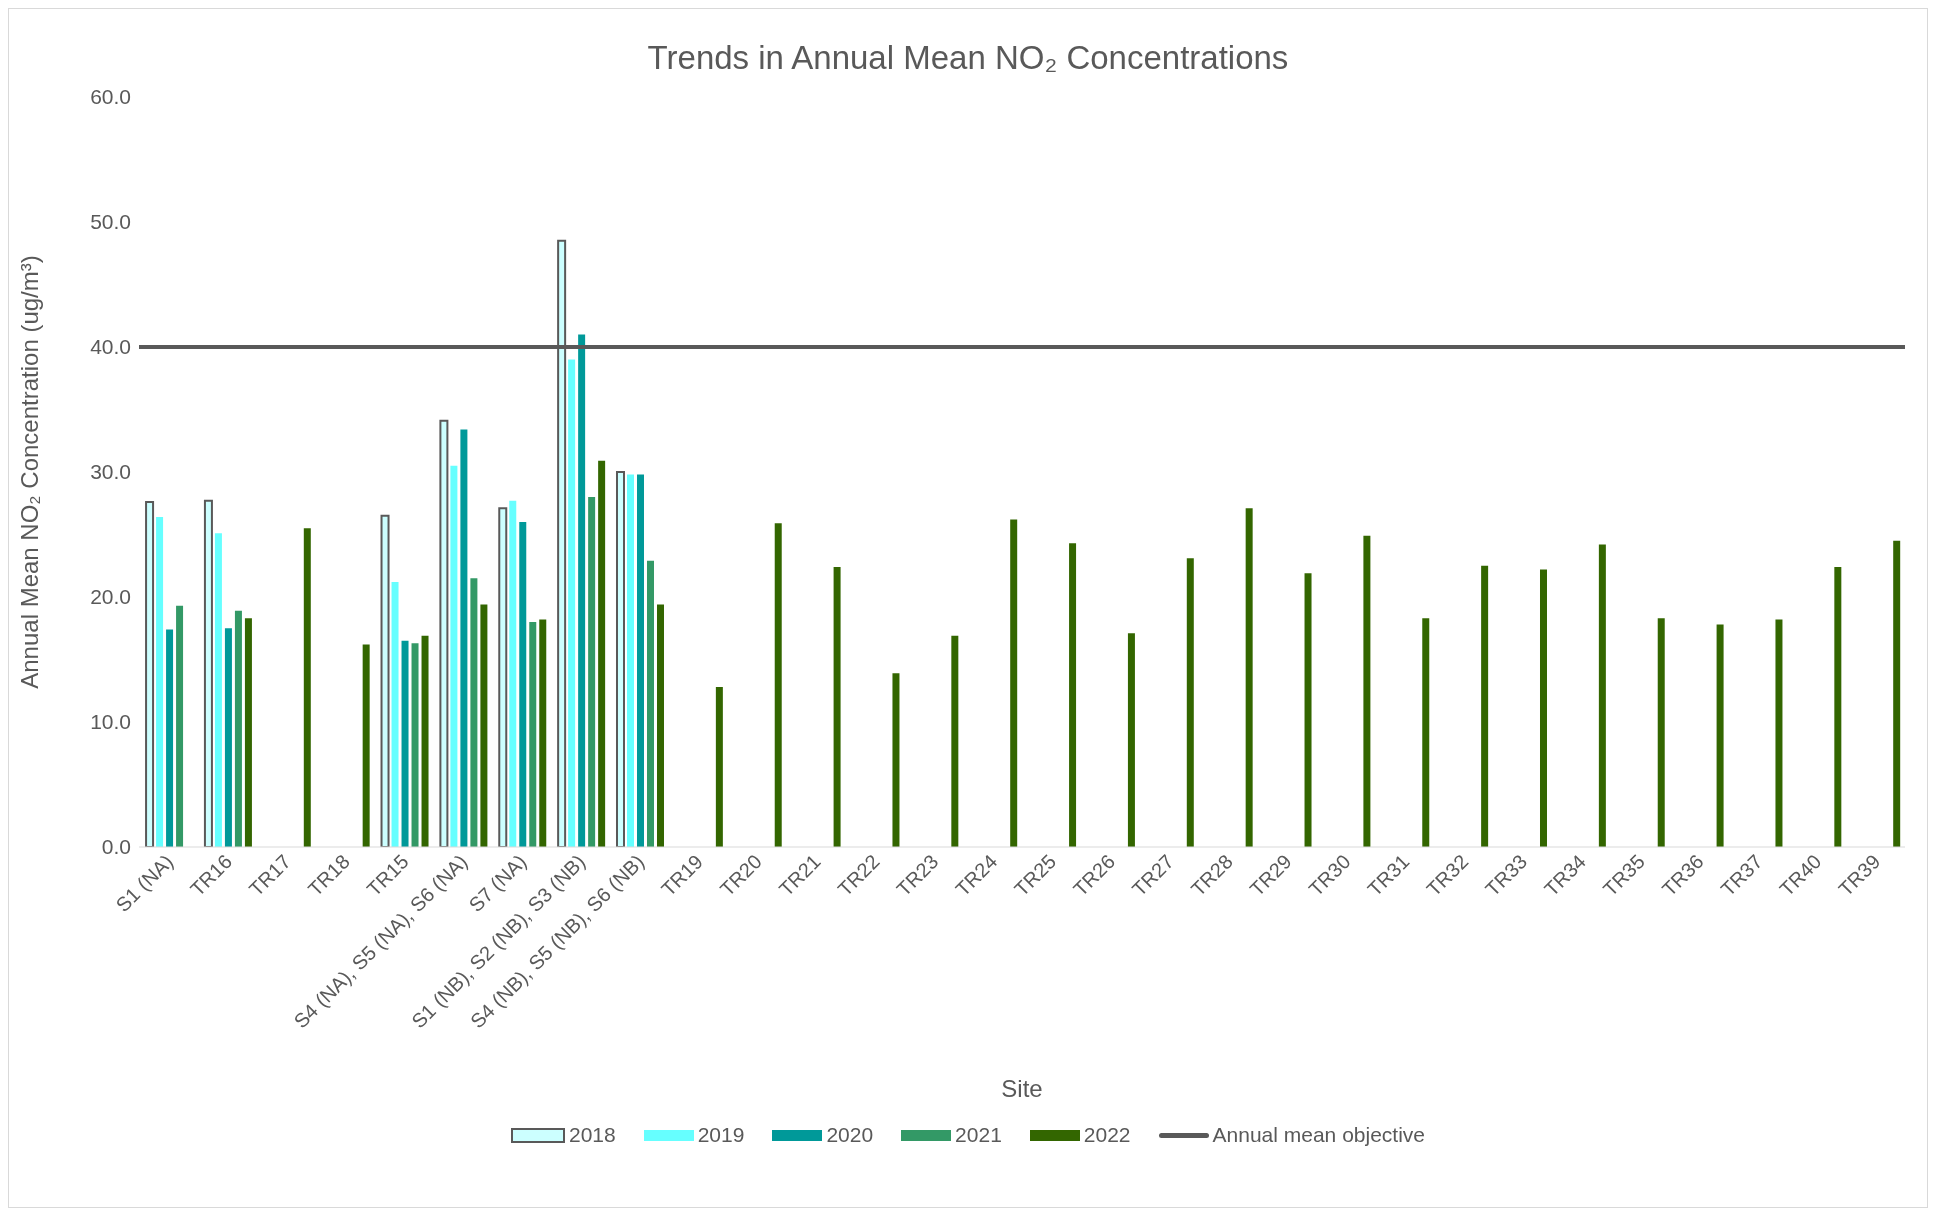  Describe the element at coordinates (110, 222) in the screenshot. I see `y-tick-label: 50.0` at that location.